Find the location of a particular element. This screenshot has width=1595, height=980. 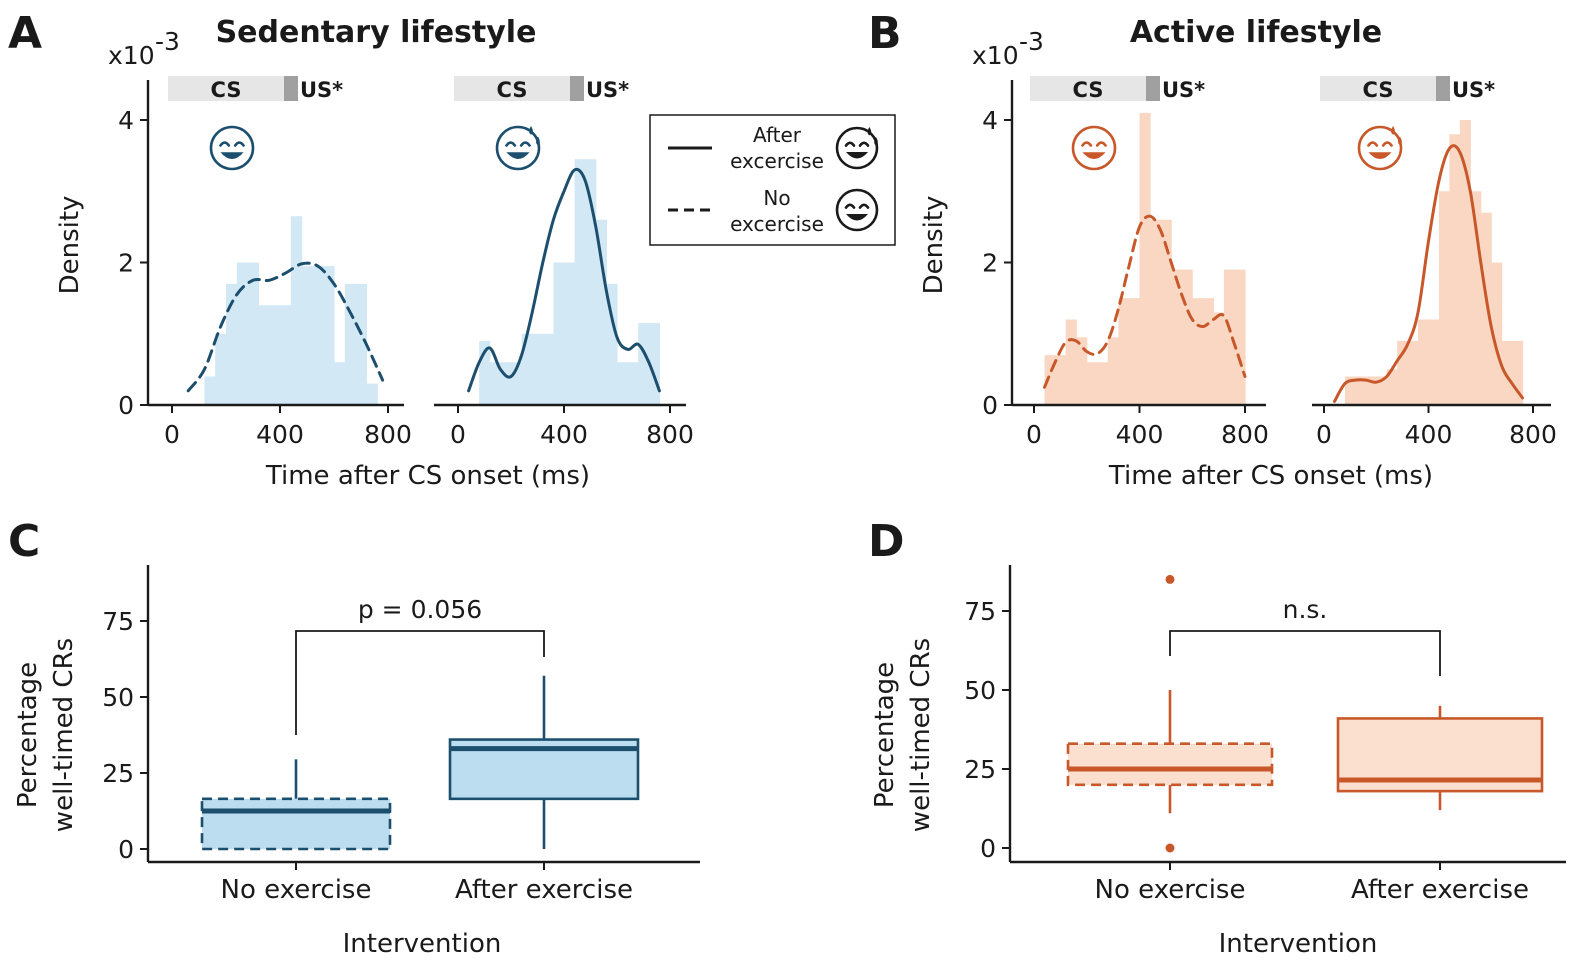

x-tick-label: 800 is located at coordinates (388, 434).